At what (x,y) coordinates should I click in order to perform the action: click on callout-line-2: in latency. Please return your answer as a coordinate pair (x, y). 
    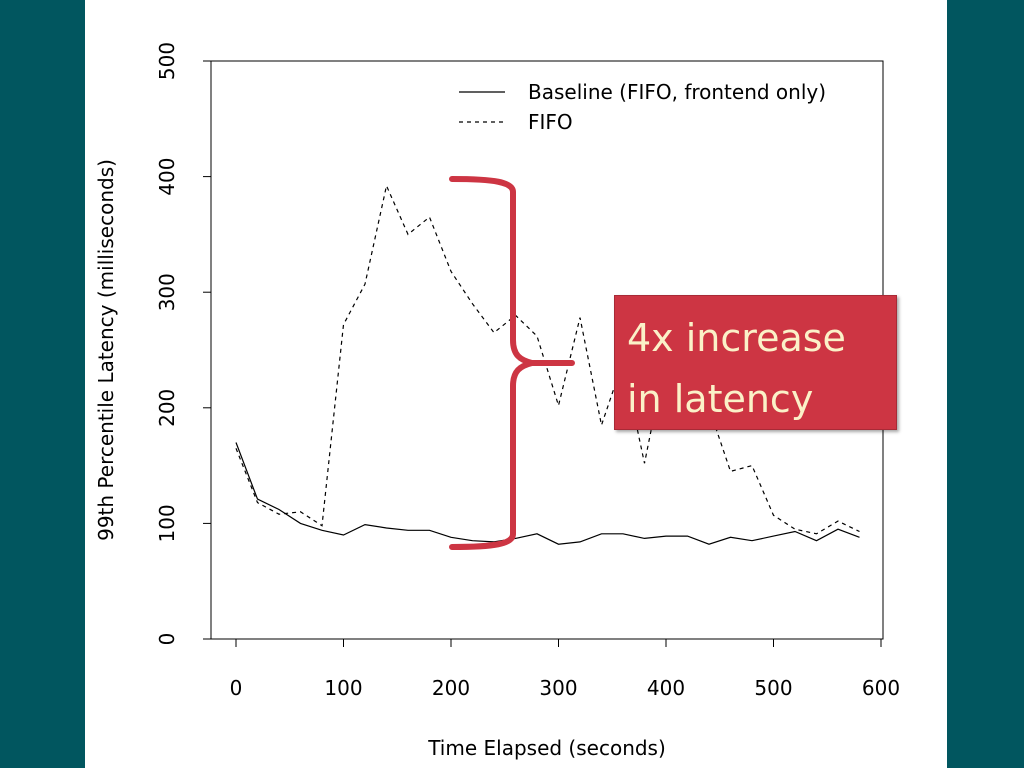
    Looking at the image, I should click on (720, 399).